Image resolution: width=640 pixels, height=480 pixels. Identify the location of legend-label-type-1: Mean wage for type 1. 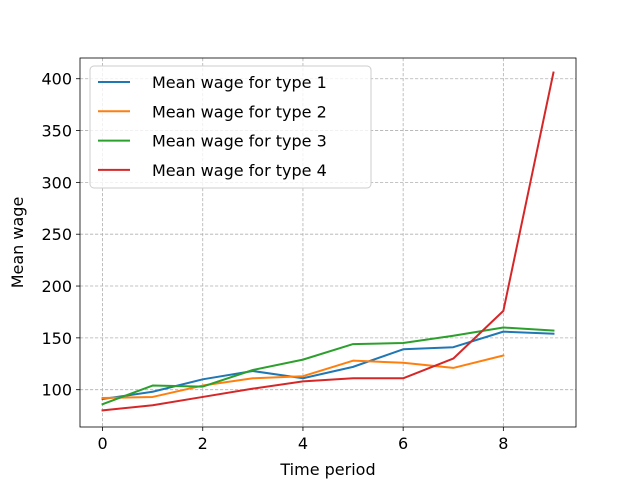
(239, 82).